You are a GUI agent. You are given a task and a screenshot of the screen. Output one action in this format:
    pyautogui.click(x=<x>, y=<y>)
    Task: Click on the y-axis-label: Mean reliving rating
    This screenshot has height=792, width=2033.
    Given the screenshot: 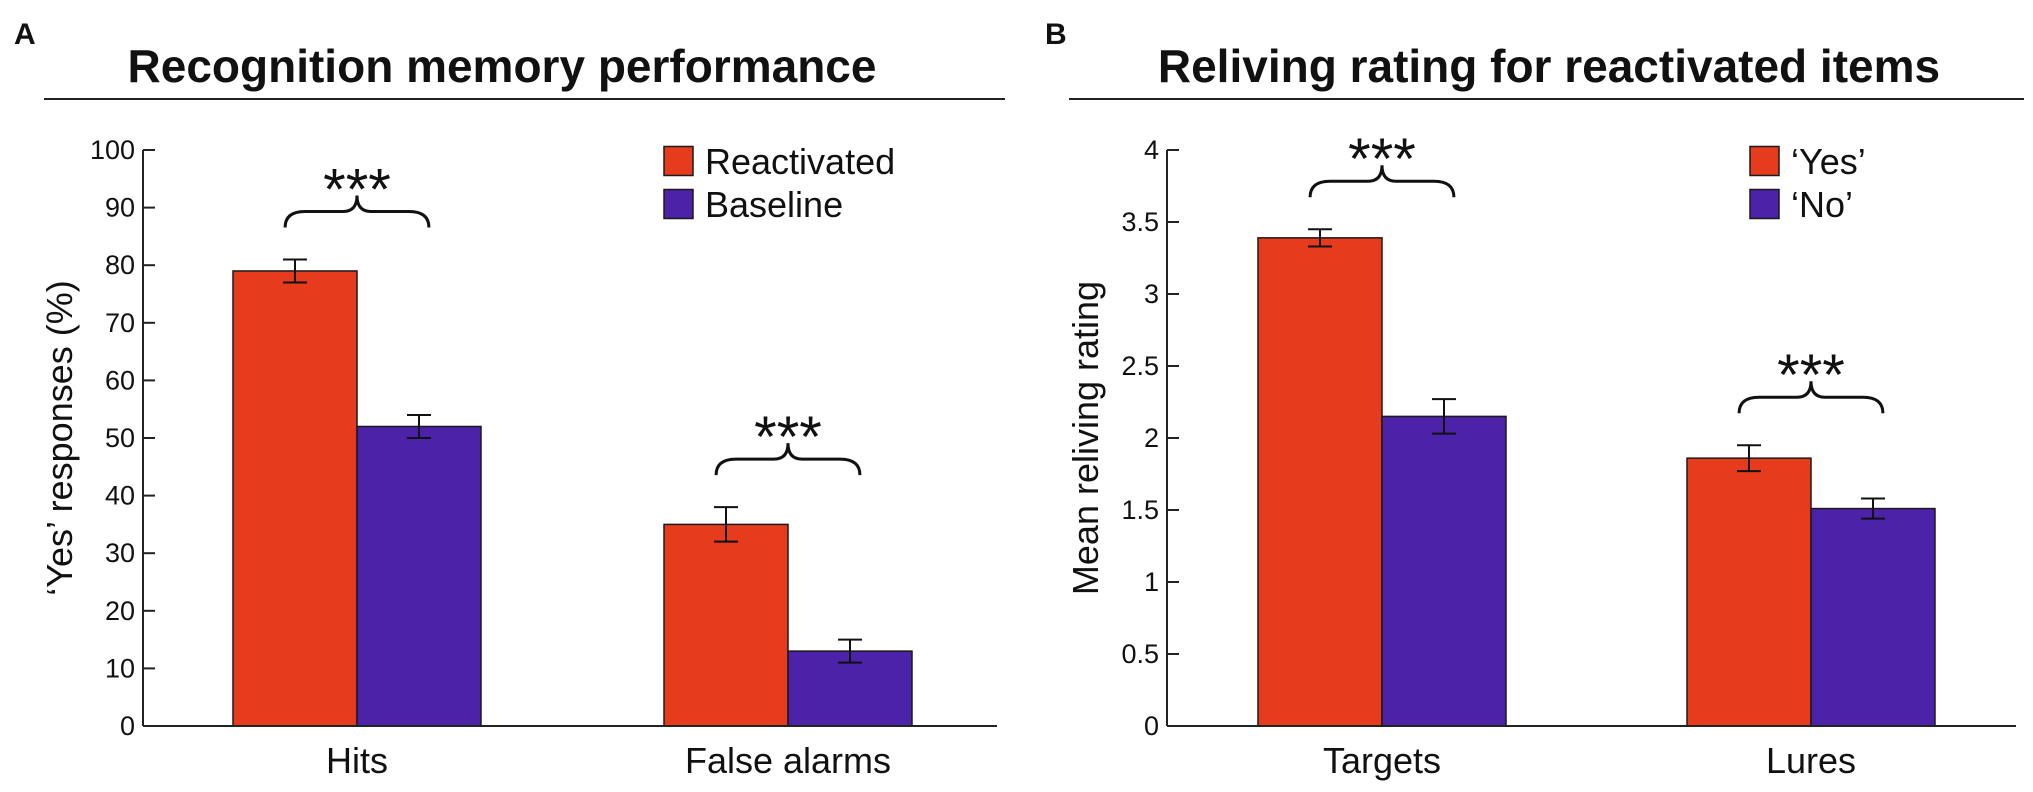 What is the action you would take?
    pyautogui.click(x=1085, y=438)
    